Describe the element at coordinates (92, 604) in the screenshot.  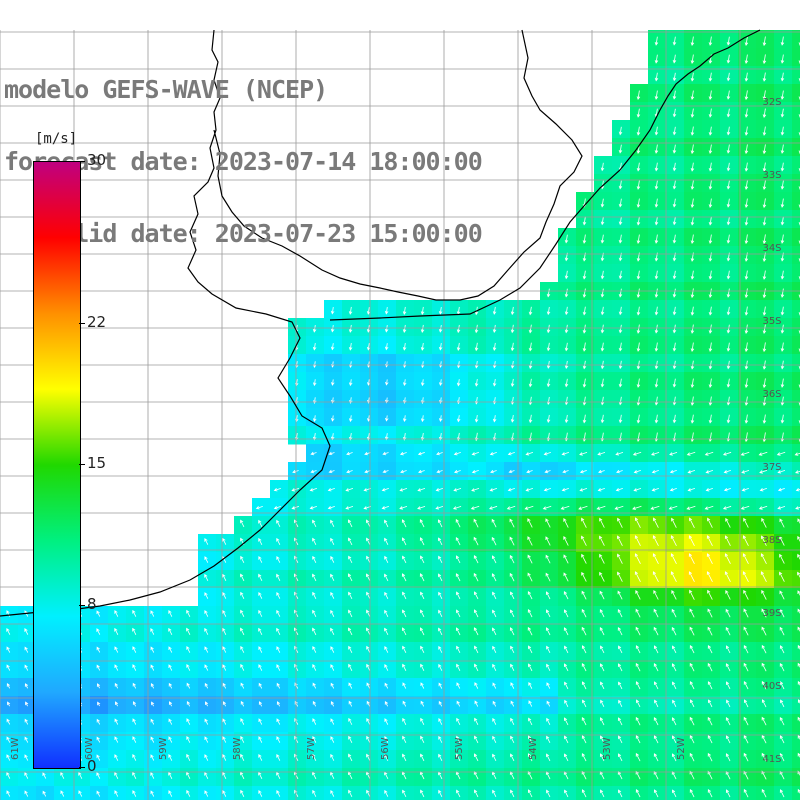
I see `colorbar-tick-label: 8` at that location.